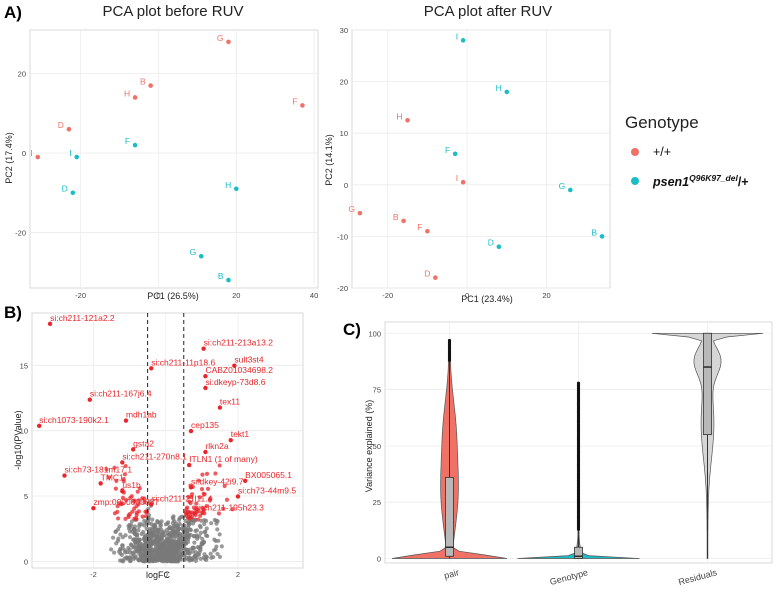 The height and width of the screenshot is (597, 778). I want to click on volcano-gene-label: us1b, so click(131, 485).